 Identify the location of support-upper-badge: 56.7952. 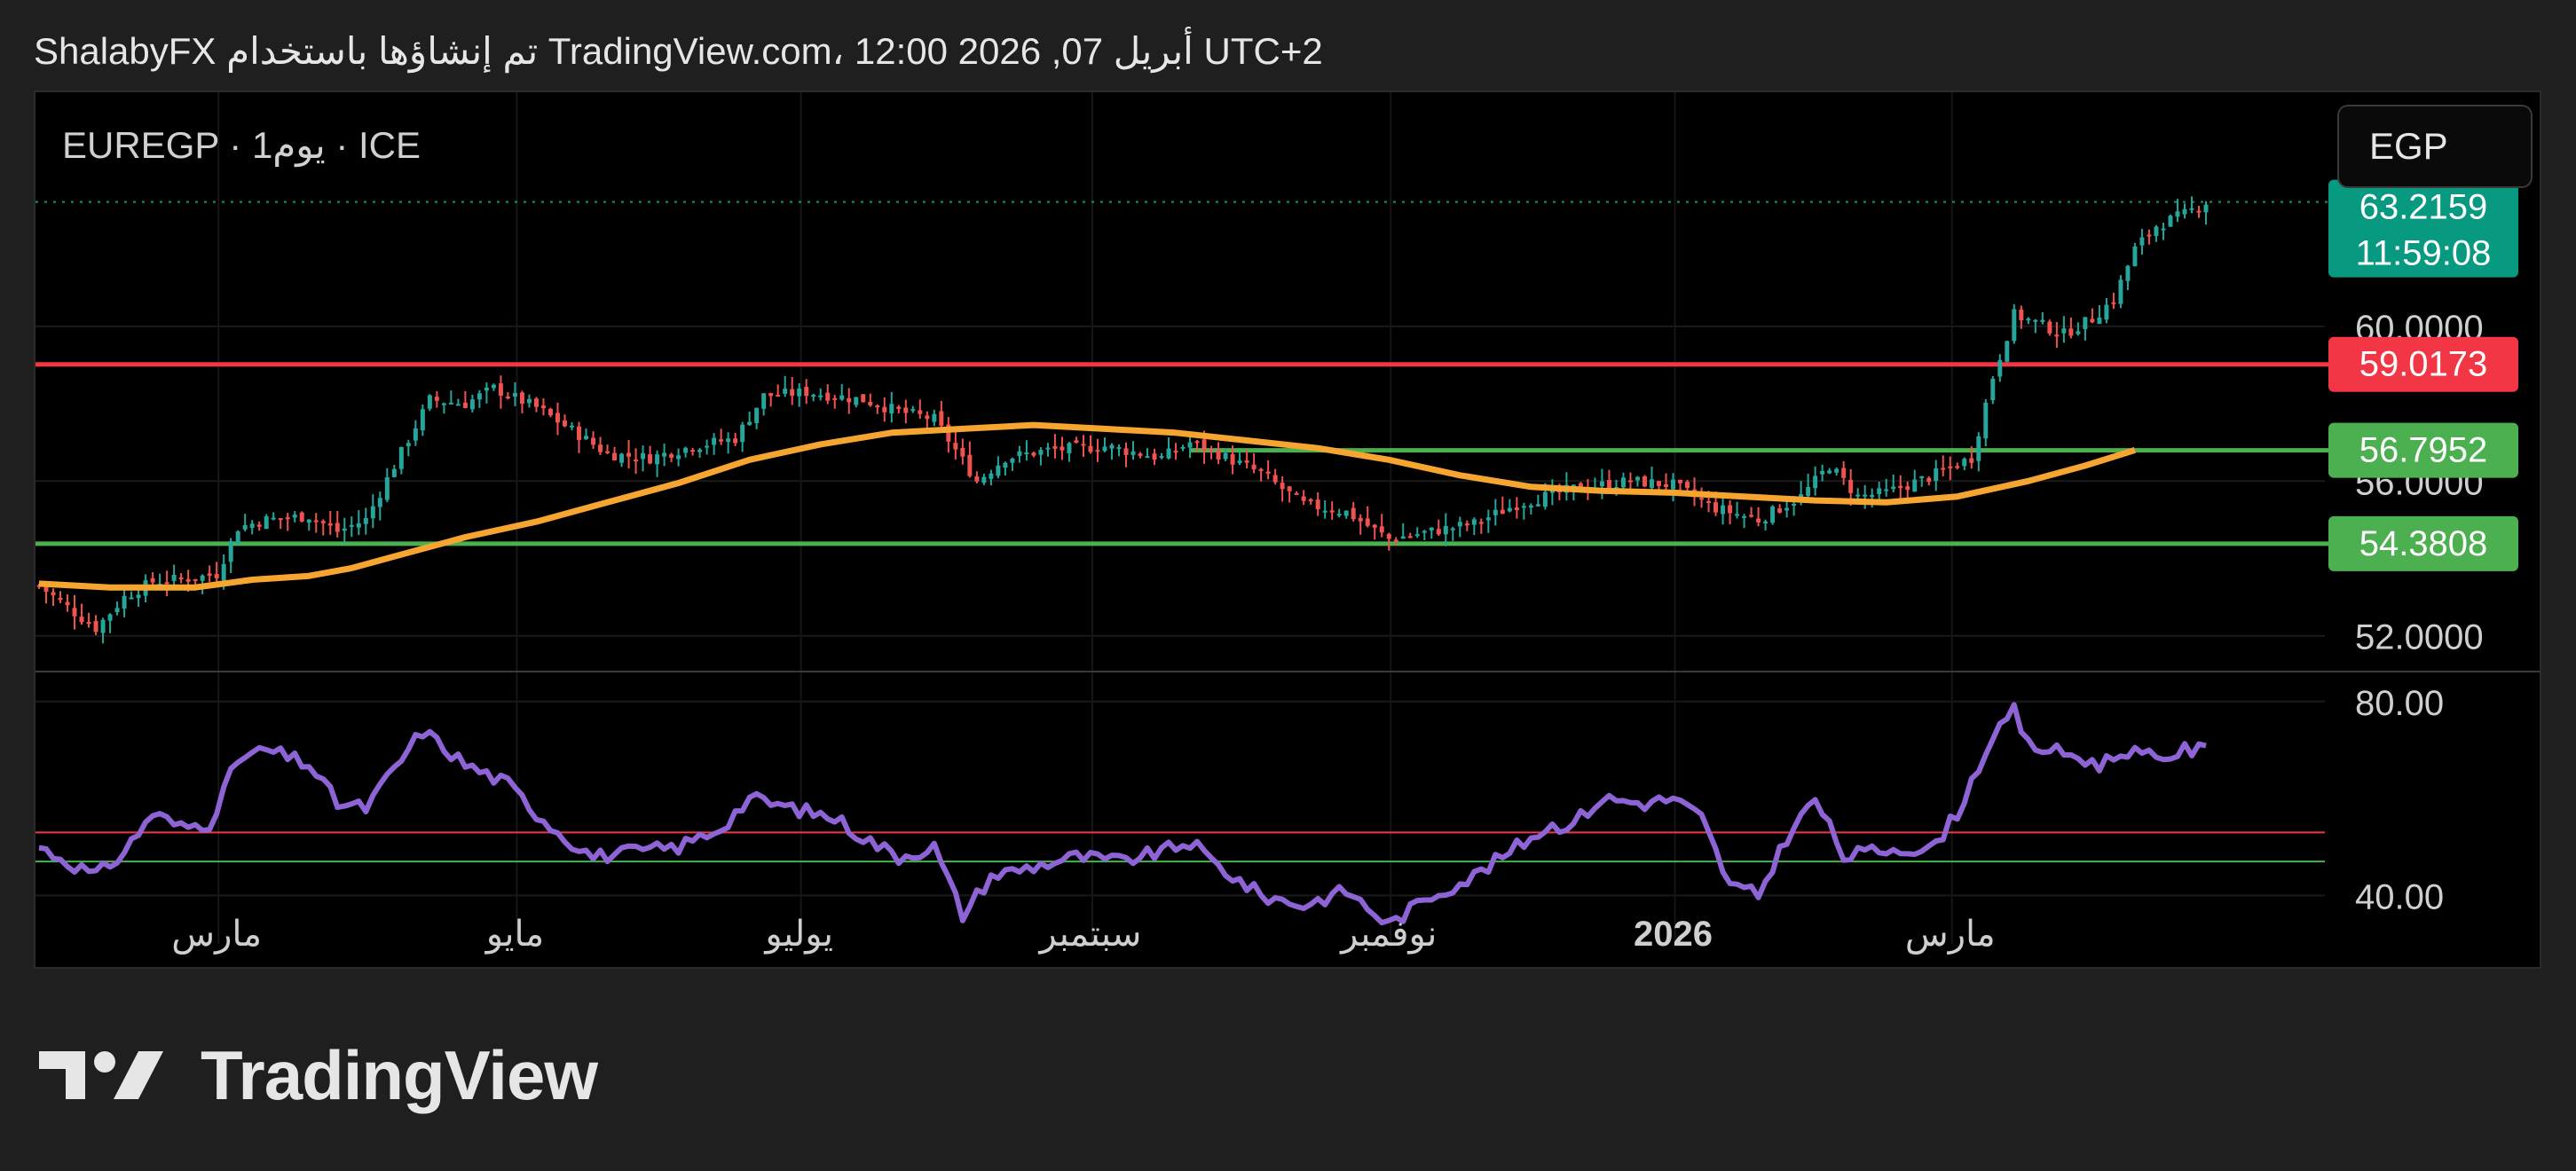
(2423, 450).